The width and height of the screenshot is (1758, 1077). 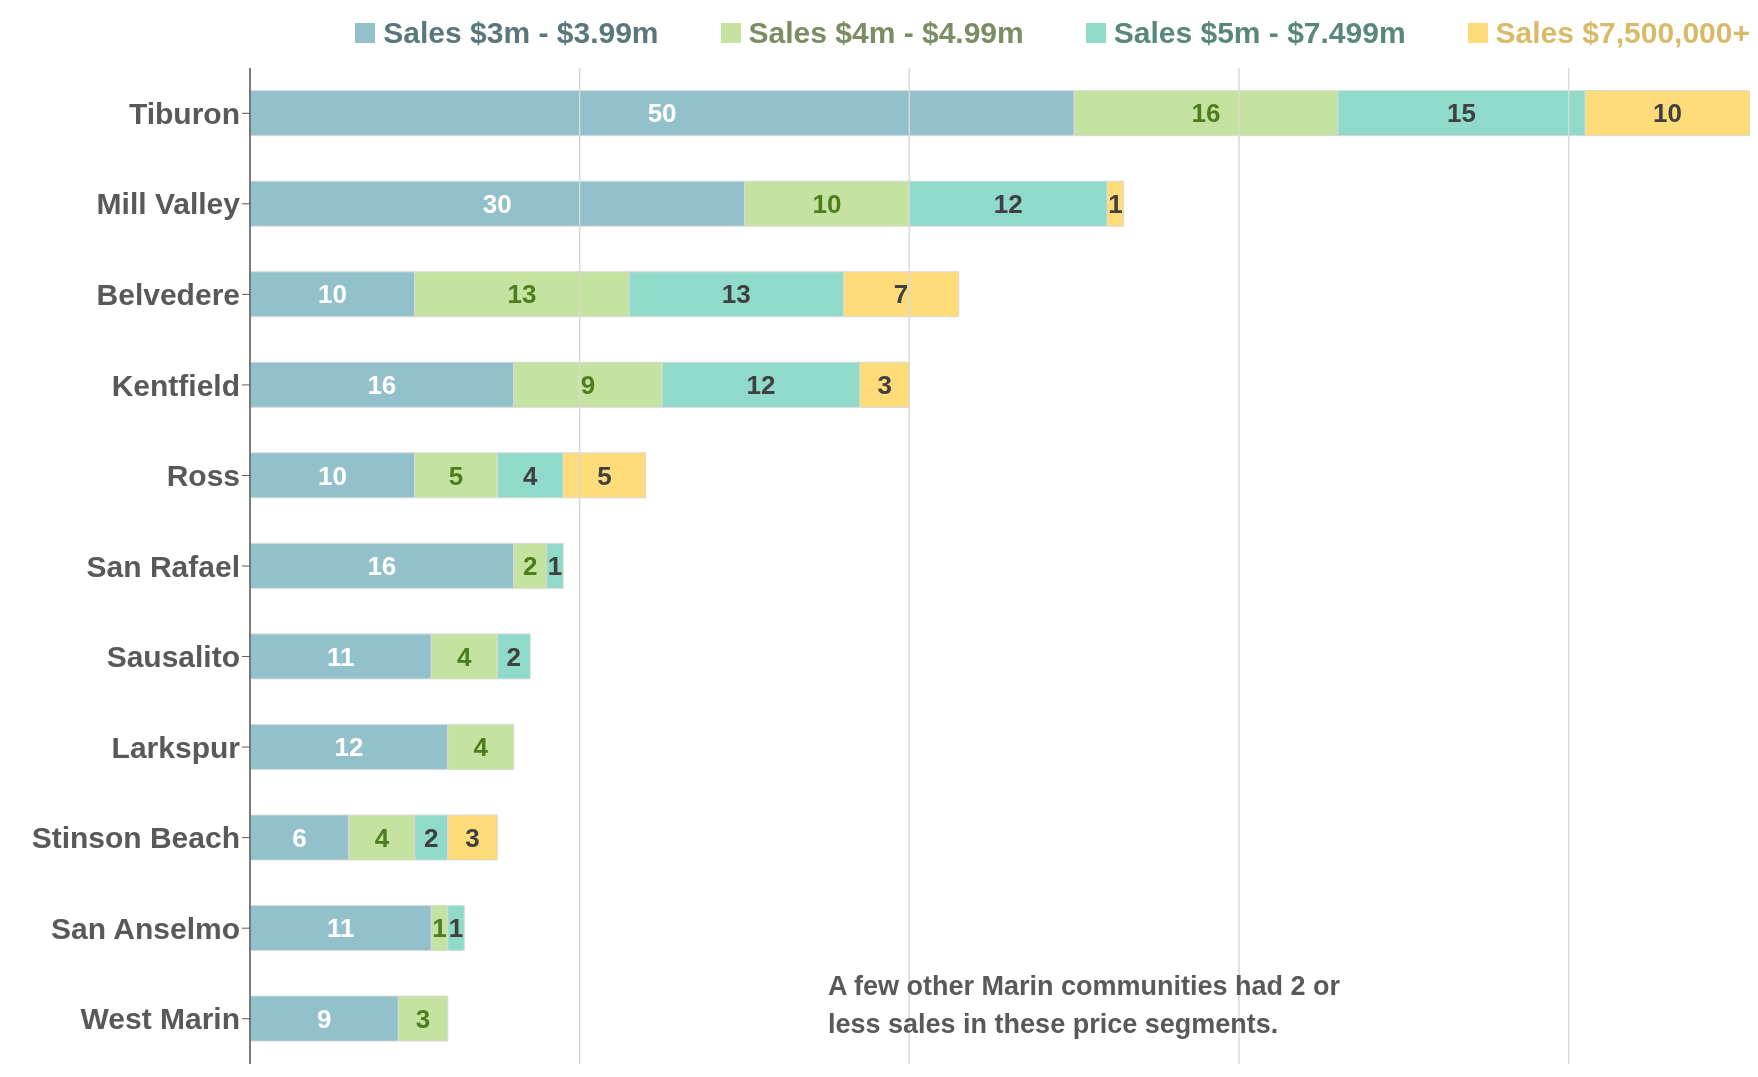 I want to click on data-label: 15, so click(x=1461, y=113).